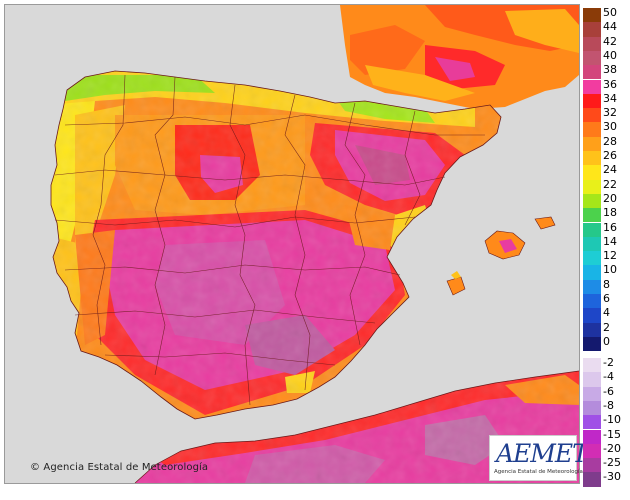 Image resolution: width=630 pixels, height=500 pixels. Describe the element at coordinates (501, 256) in the screenshot. I see `balearic-islands` at that location.